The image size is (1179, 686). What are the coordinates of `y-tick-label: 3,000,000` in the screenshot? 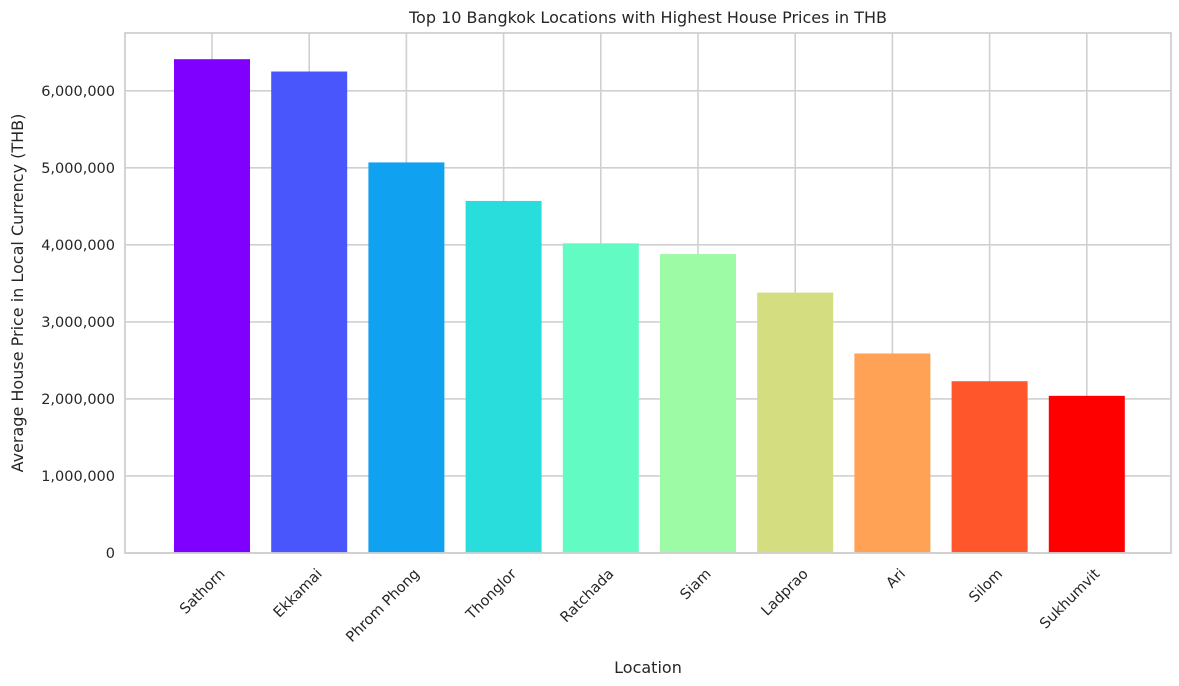 It's located at (78, 323).